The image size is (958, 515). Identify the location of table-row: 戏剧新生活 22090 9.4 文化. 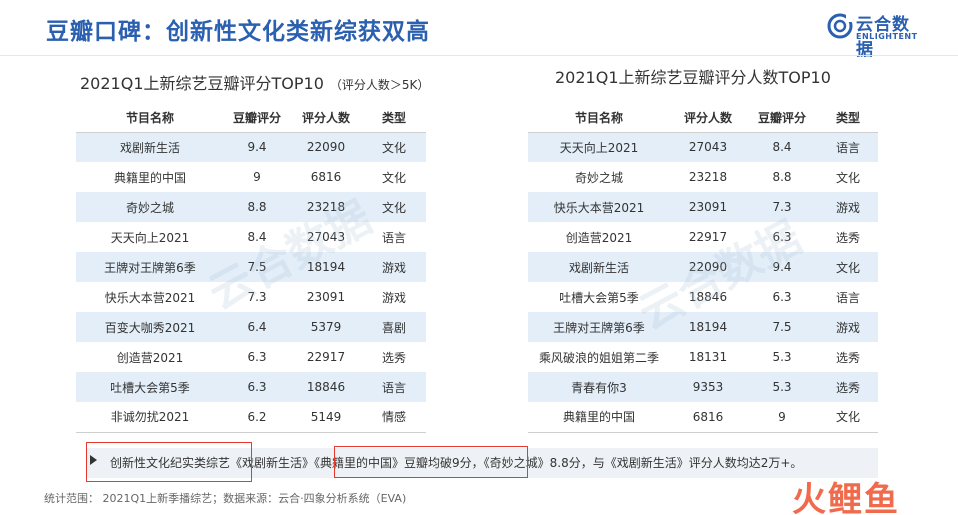
(703, 267).